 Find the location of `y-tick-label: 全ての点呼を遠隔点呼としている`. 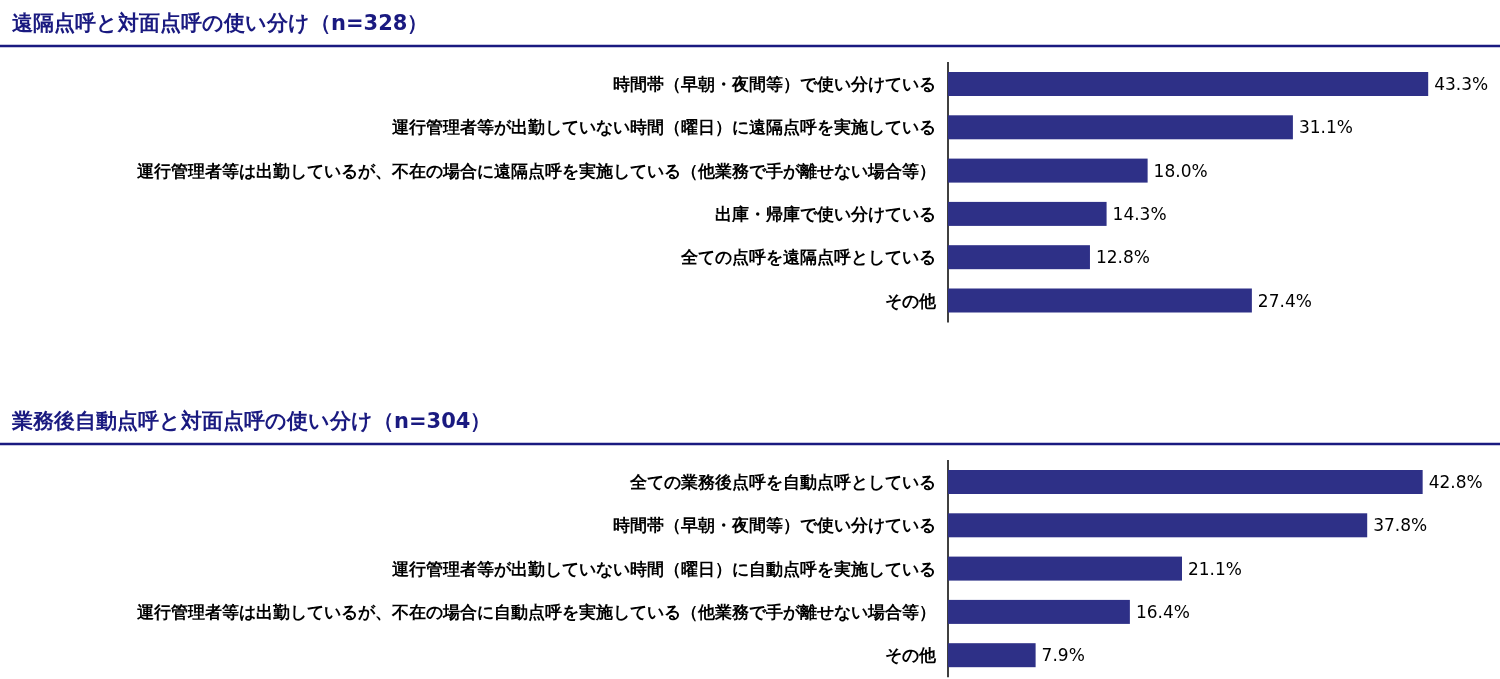

y-tick-label: 全ての点呼を遠隔点呼としている is located at coordinates (808, 257).